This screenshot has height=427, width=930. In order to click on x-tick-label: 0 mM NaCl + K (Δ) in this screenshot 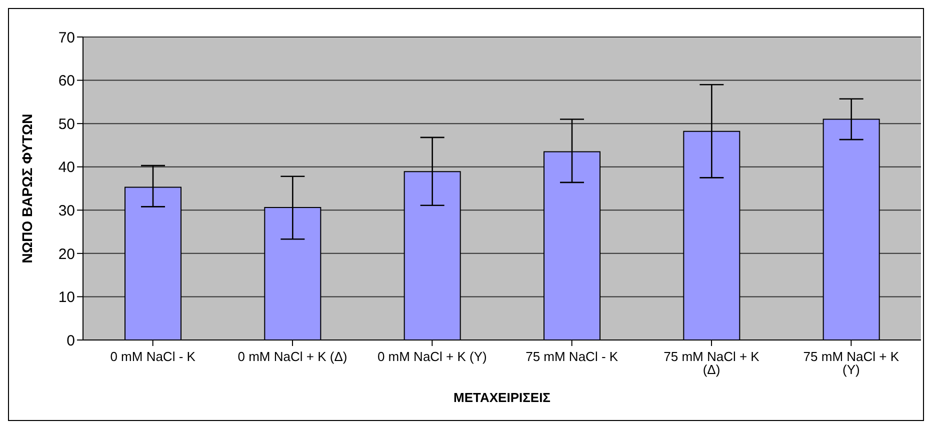, I will do `click(293, 356)`.